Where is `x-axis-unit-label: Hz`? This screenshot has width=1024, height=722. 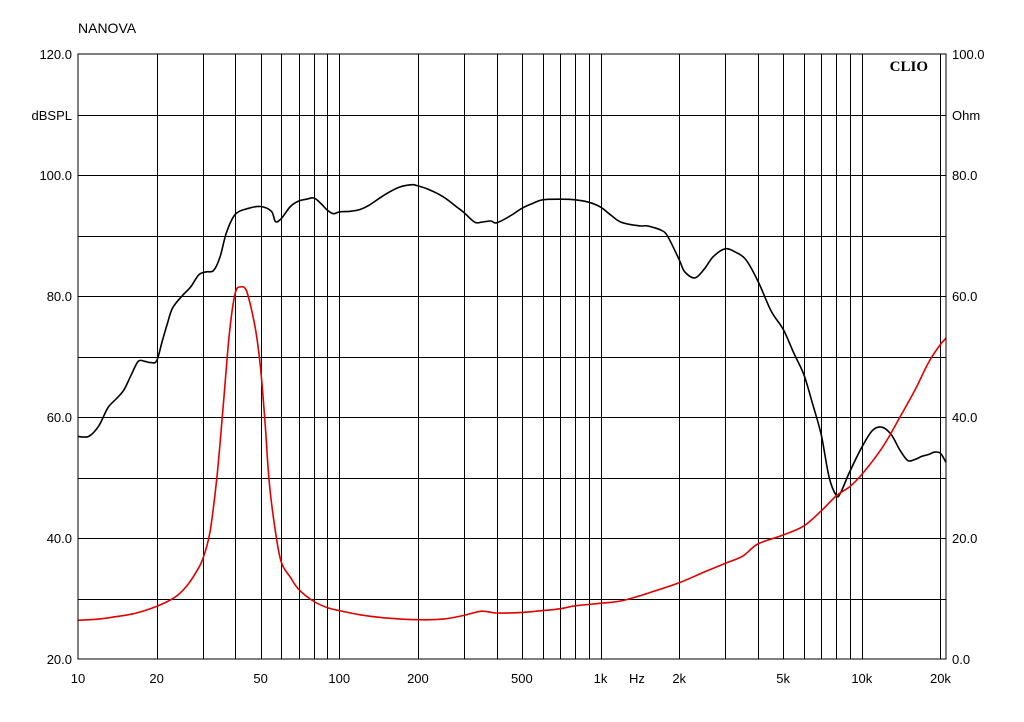 x-axis-unit-label: Hz is located at coordinates (637, 678).